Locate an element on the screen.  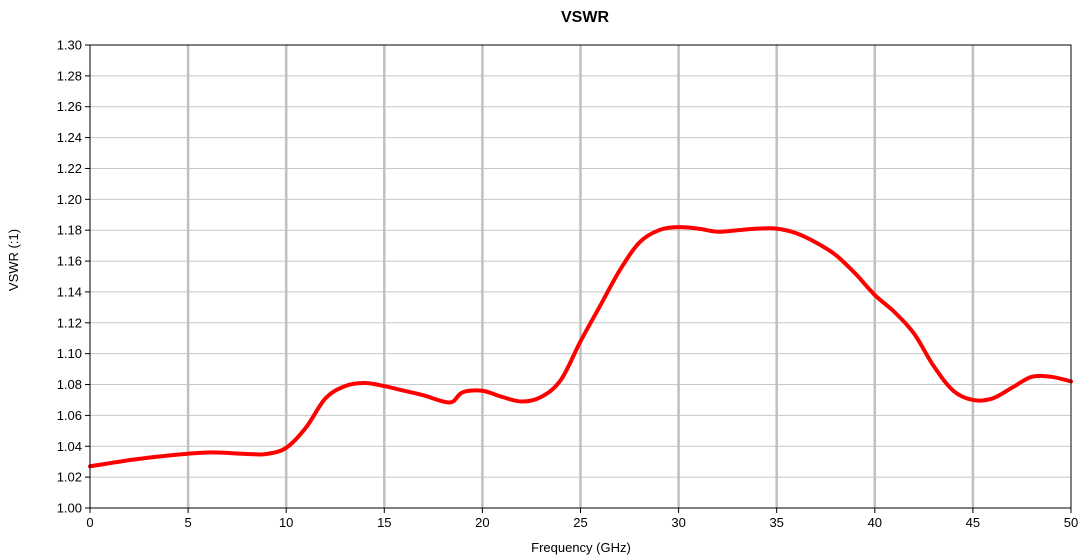
y-tick-label: 1.24 is located at coordinates (69, 137).